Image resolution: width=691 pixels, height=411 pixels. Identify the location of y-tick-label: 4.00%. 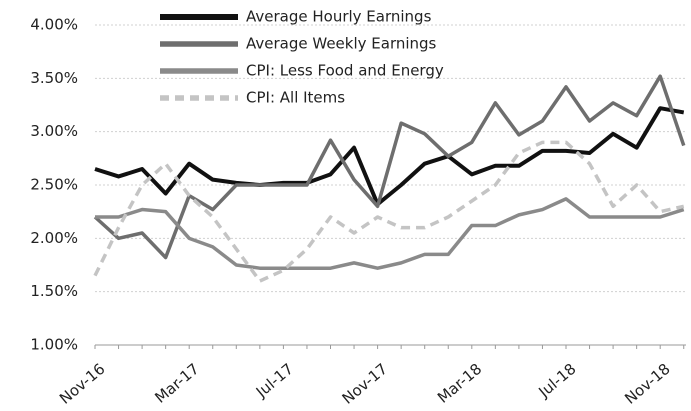
(54, 25).